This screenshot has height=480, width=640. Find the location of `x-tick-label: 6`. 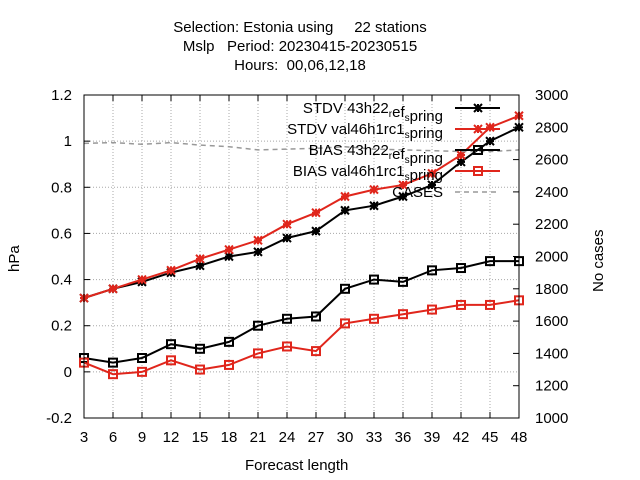

x-tick-label: 6 is located at coordinates (113, 437).